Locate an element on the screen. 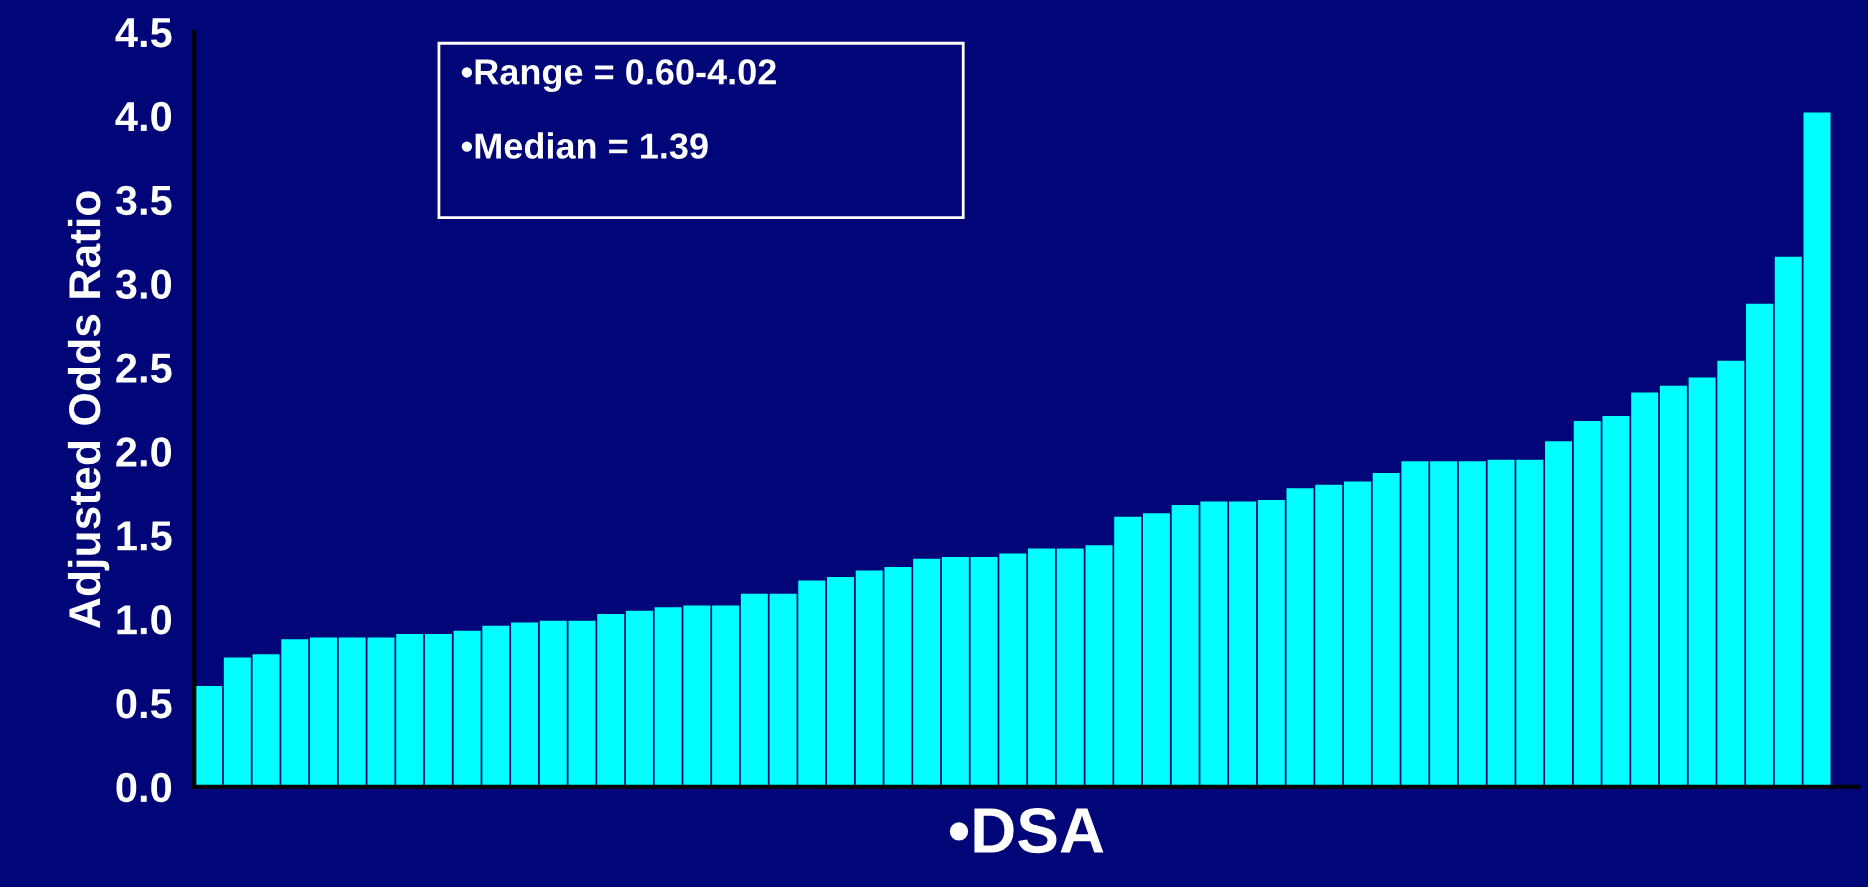 The height and width of the screenshot is (887, 1868). annotation: •Range = 0.60-4.02 is located at coordinates (618, 76).